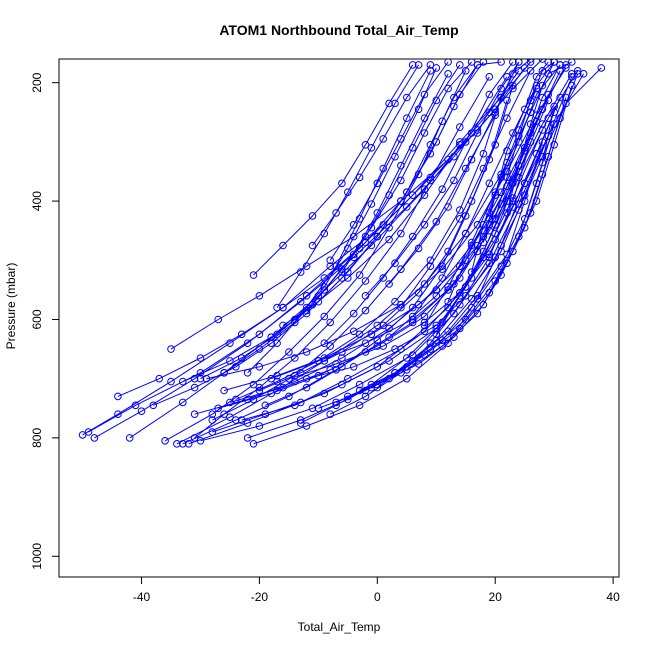 The height and width of the screenshot is (650, 650). Describe the element at coordinates (496, 597) in the screenshot. I see `x-tick-label: 20` at that location.